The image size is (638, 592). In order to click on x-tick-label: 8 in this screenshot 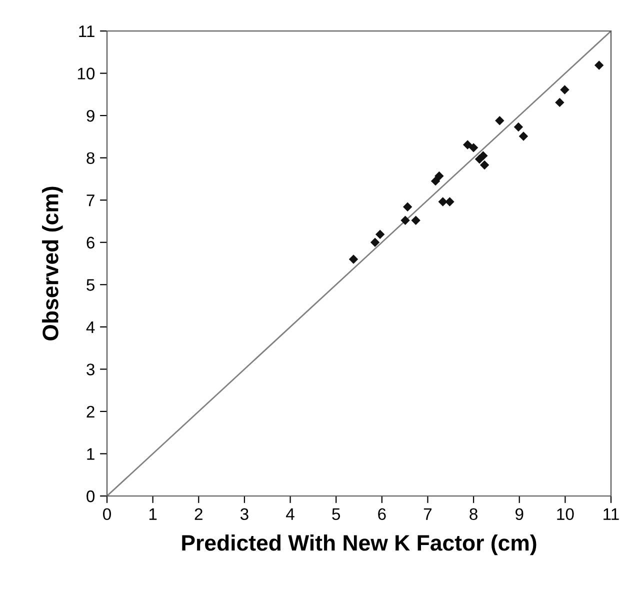, I will do `click(474, 514)`.